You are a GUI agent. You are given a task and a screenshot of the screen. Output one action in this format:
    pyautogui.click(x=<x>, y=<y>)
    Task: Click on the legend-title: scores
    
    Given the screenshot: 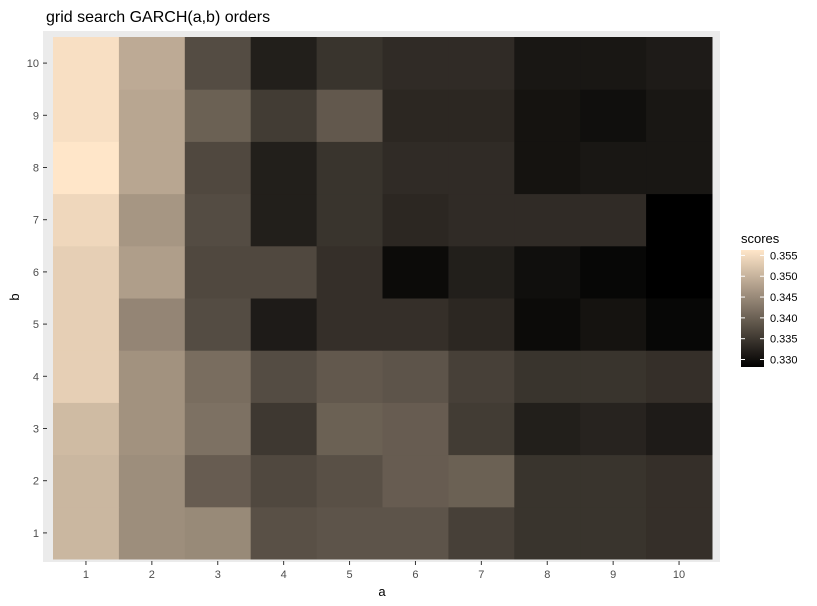 What is the action you would take?
    pyautogui.click(x=760, y=238)
    